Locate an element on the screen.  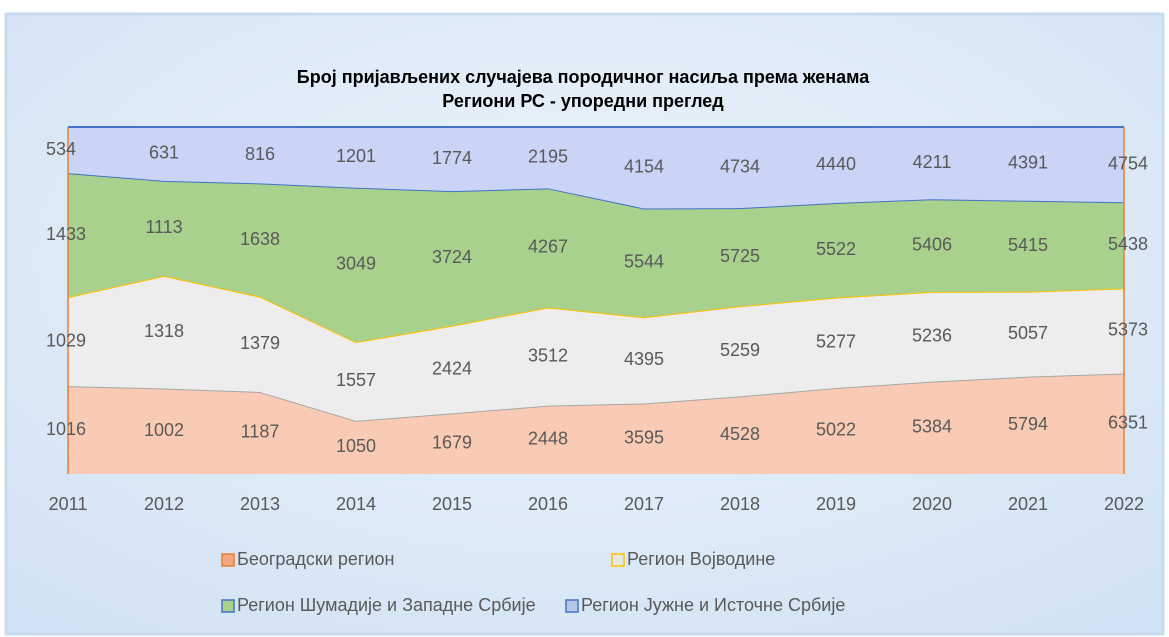
data-label: 534 is located at coordinates (61, 149).